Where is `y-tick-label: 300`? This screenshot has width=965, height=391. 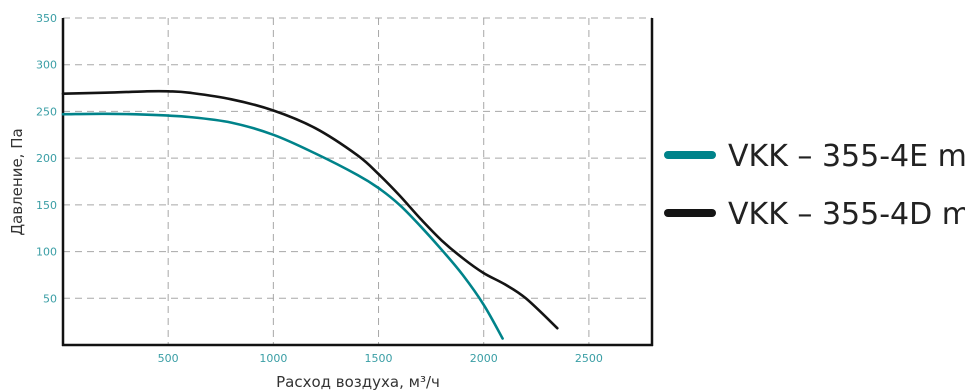 y-tick-label: 300 is located at coordinates (46, 65).